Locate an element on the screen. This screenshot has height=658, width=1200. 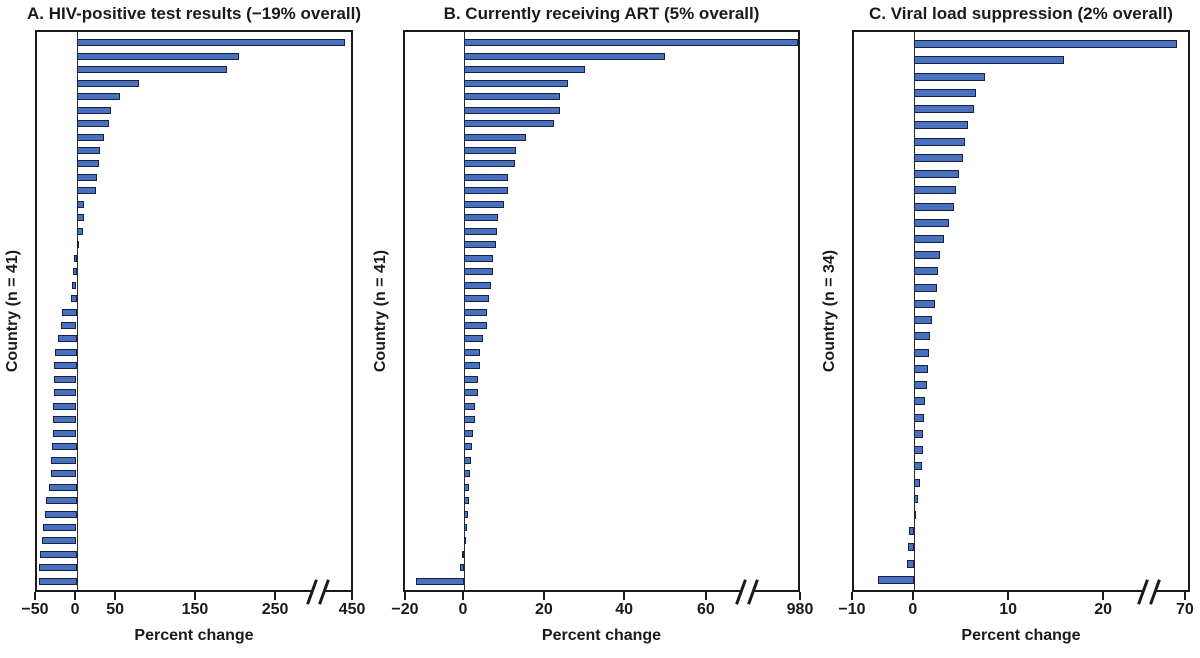
axis-break-gap is located at coordinates (318, 592).